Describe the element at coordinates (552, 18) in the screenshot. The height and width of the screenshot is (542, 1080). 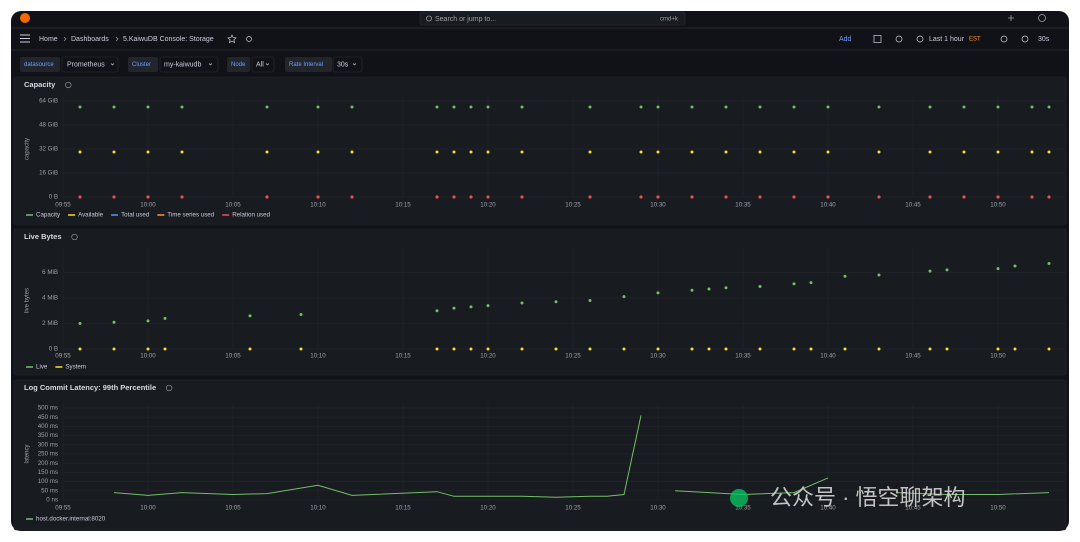
I see `search-box` at that location.